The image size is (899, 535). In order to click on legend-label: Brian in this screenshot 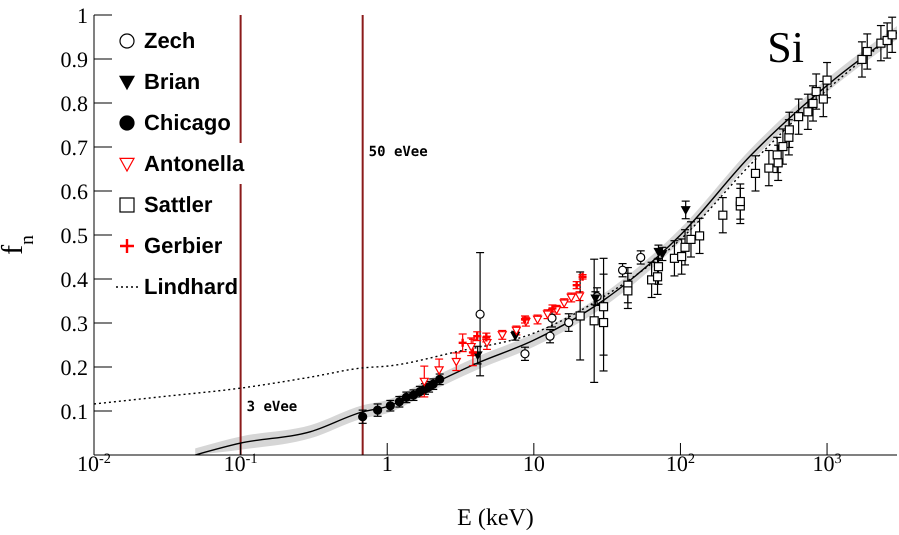, I will do `click(172, 81)`.